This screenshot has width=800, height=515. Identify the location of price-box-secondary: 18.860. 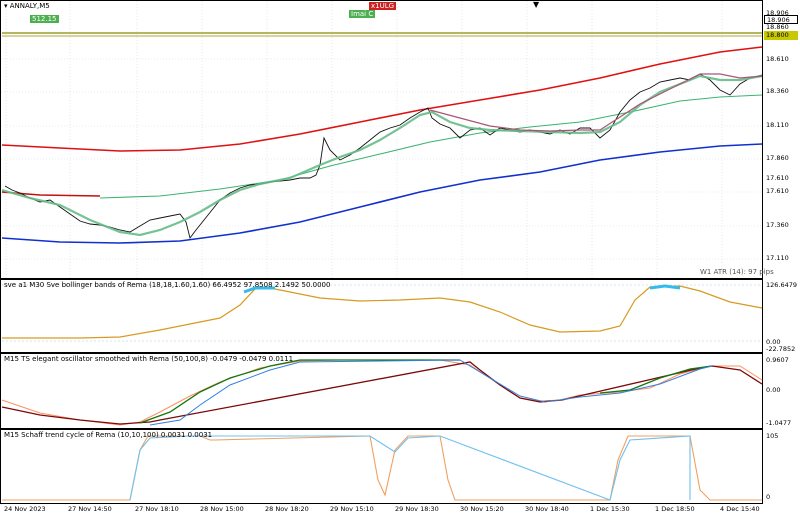
(777, 27).